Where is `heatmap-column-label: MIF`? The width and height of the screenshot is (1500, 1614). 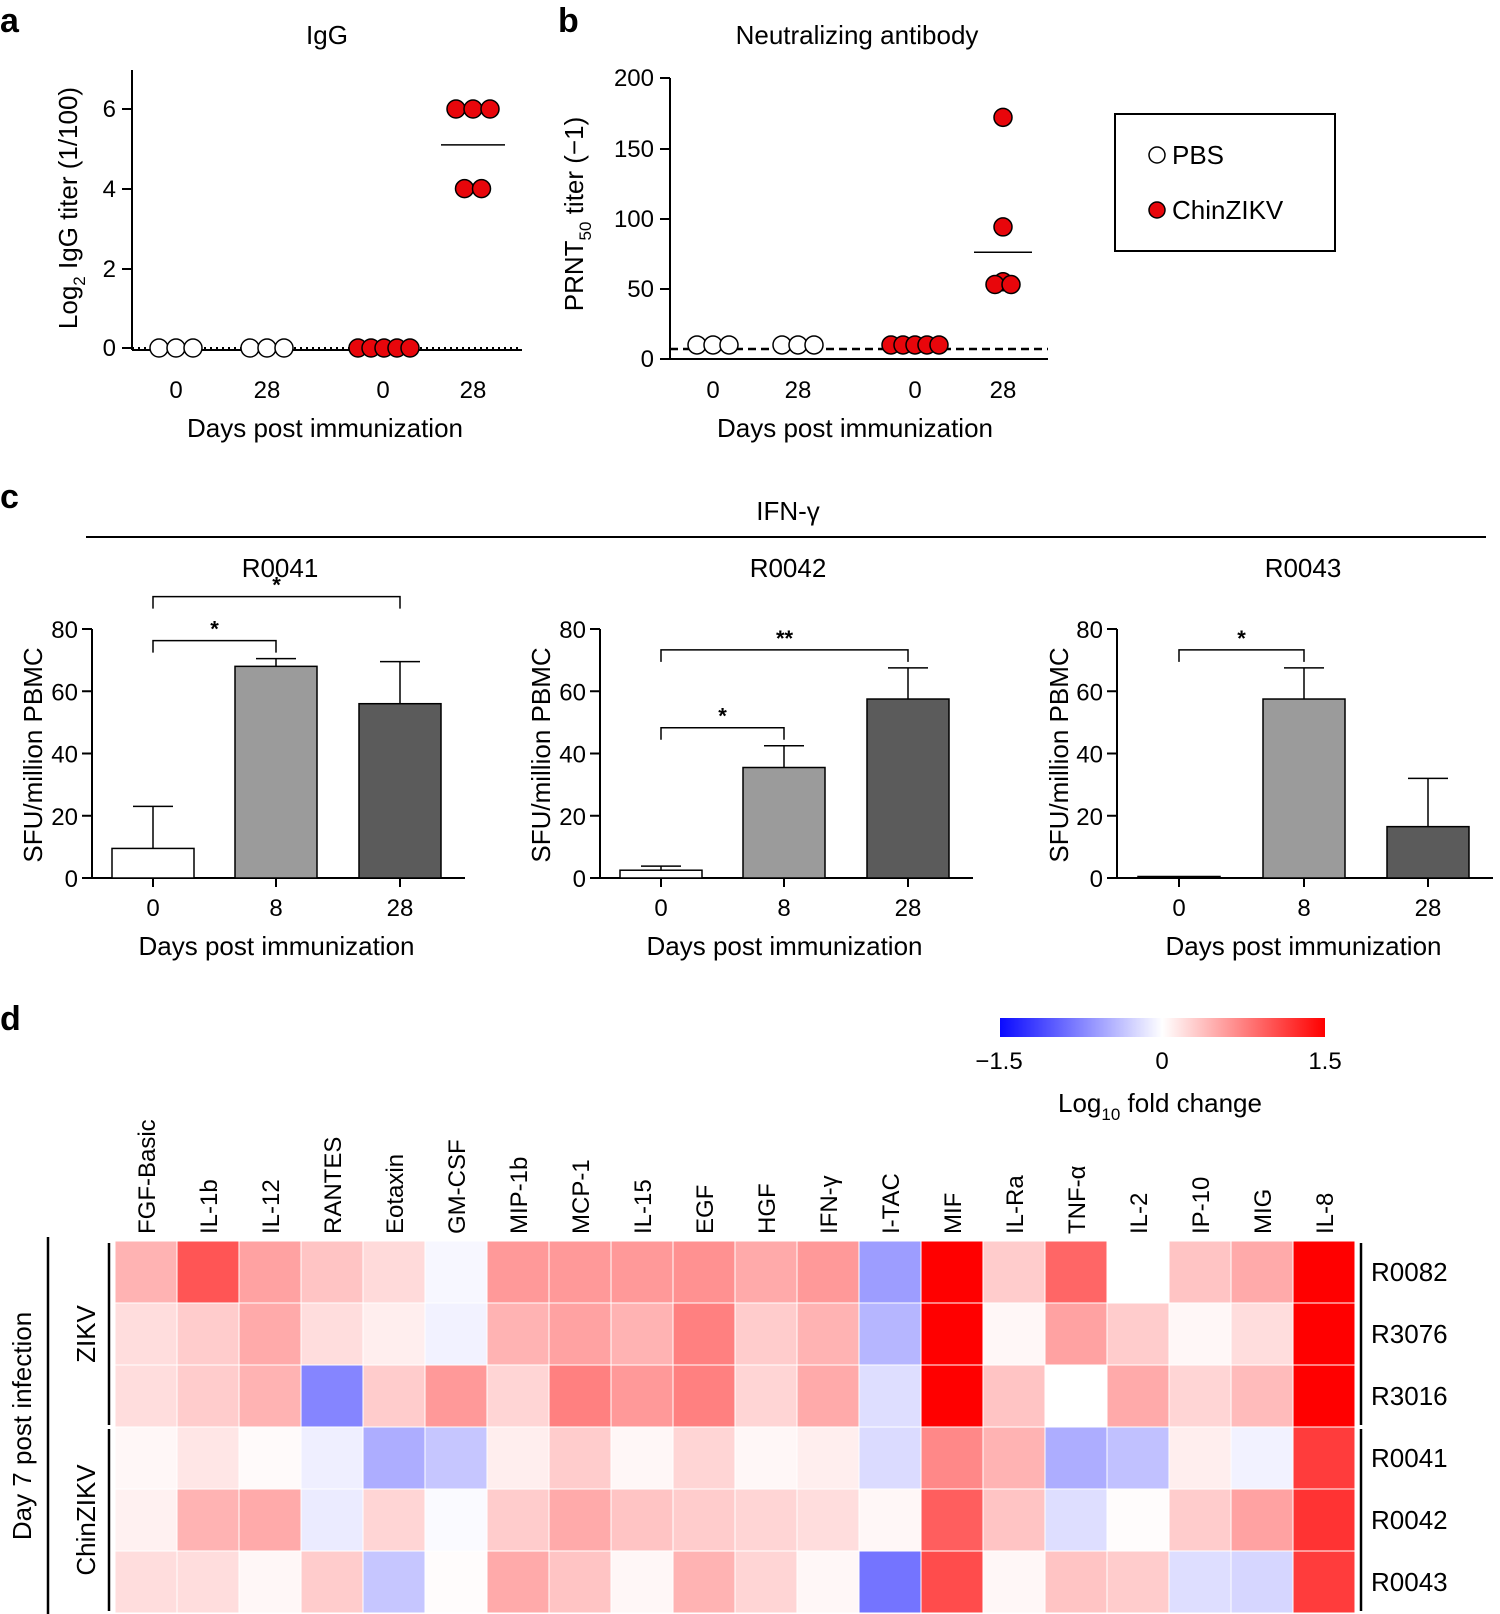 heatmap-column-label: MIF is located at coordinates (953, 1213).